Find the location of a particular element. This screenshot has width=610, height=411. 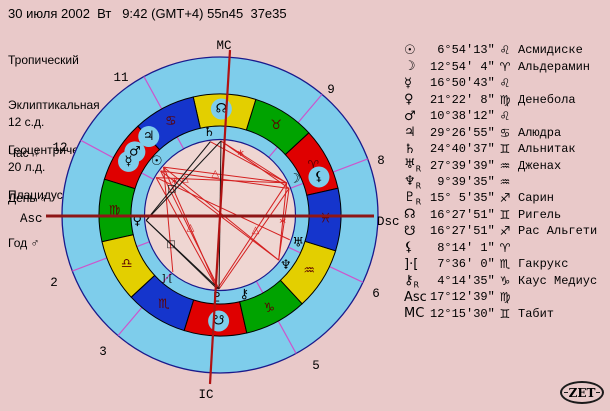

sign-icon: ♒ is located at coordinates (505, 165).